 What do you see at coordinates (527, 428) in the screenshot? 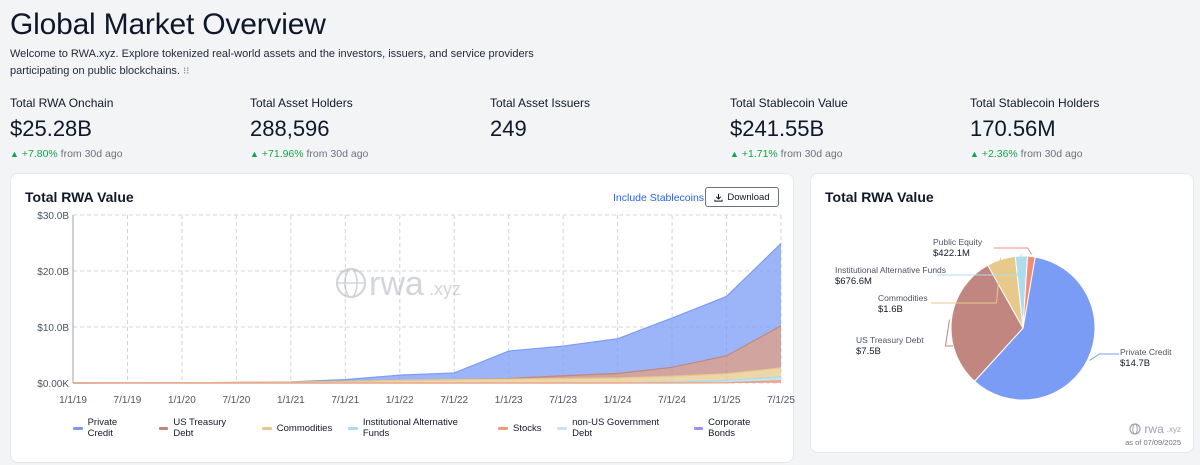
I see `legend-label: Stocks` at bounding box center [527, 428].